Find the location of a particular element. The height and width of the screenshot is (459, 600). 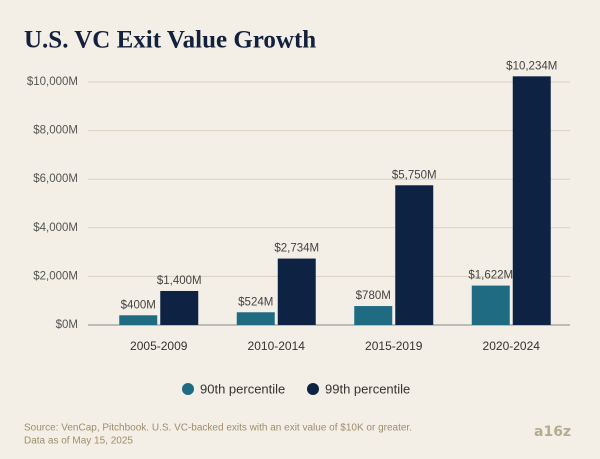

value-label: $780M is located at coordinates (373, 296).